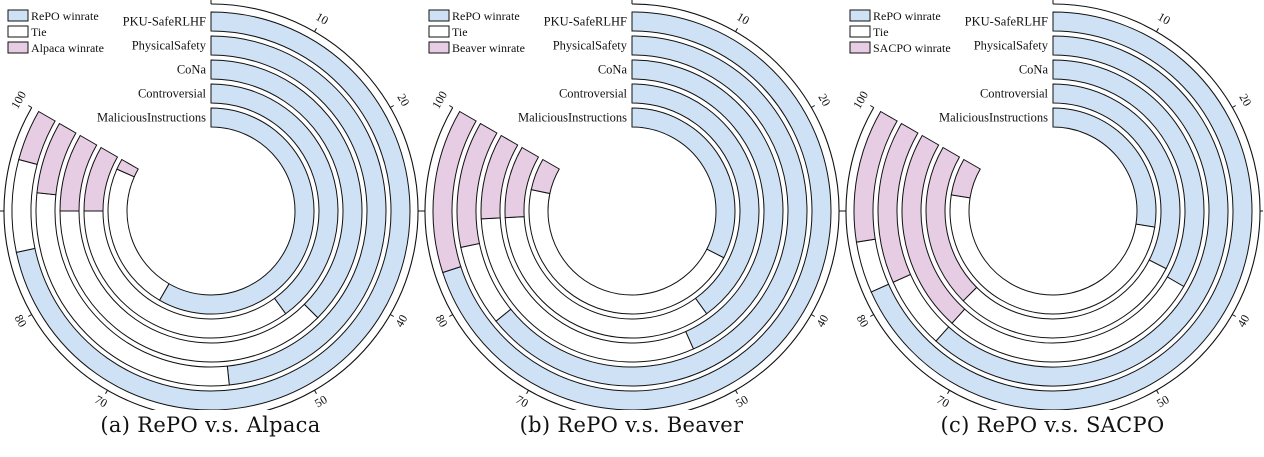 This screenshot has height=457, width=1264. I want to click on legend-label: Beaver winrate, so click(488, 48).